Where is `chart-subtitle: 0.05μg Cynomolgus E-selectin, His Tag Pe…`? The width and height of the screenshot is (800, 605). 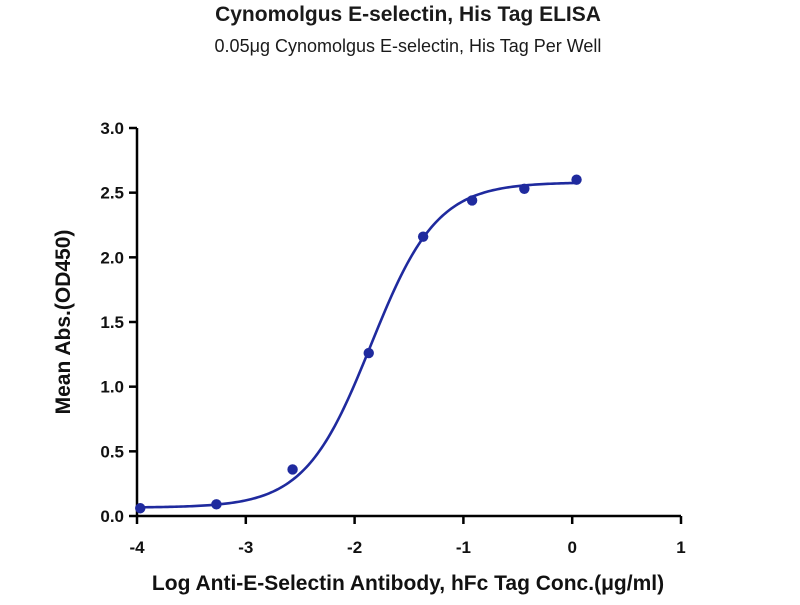
chart-subtitle: 0.05μg Cynomolgus E-selectin, His Tag Pe… is located at coordinates (408, 46).